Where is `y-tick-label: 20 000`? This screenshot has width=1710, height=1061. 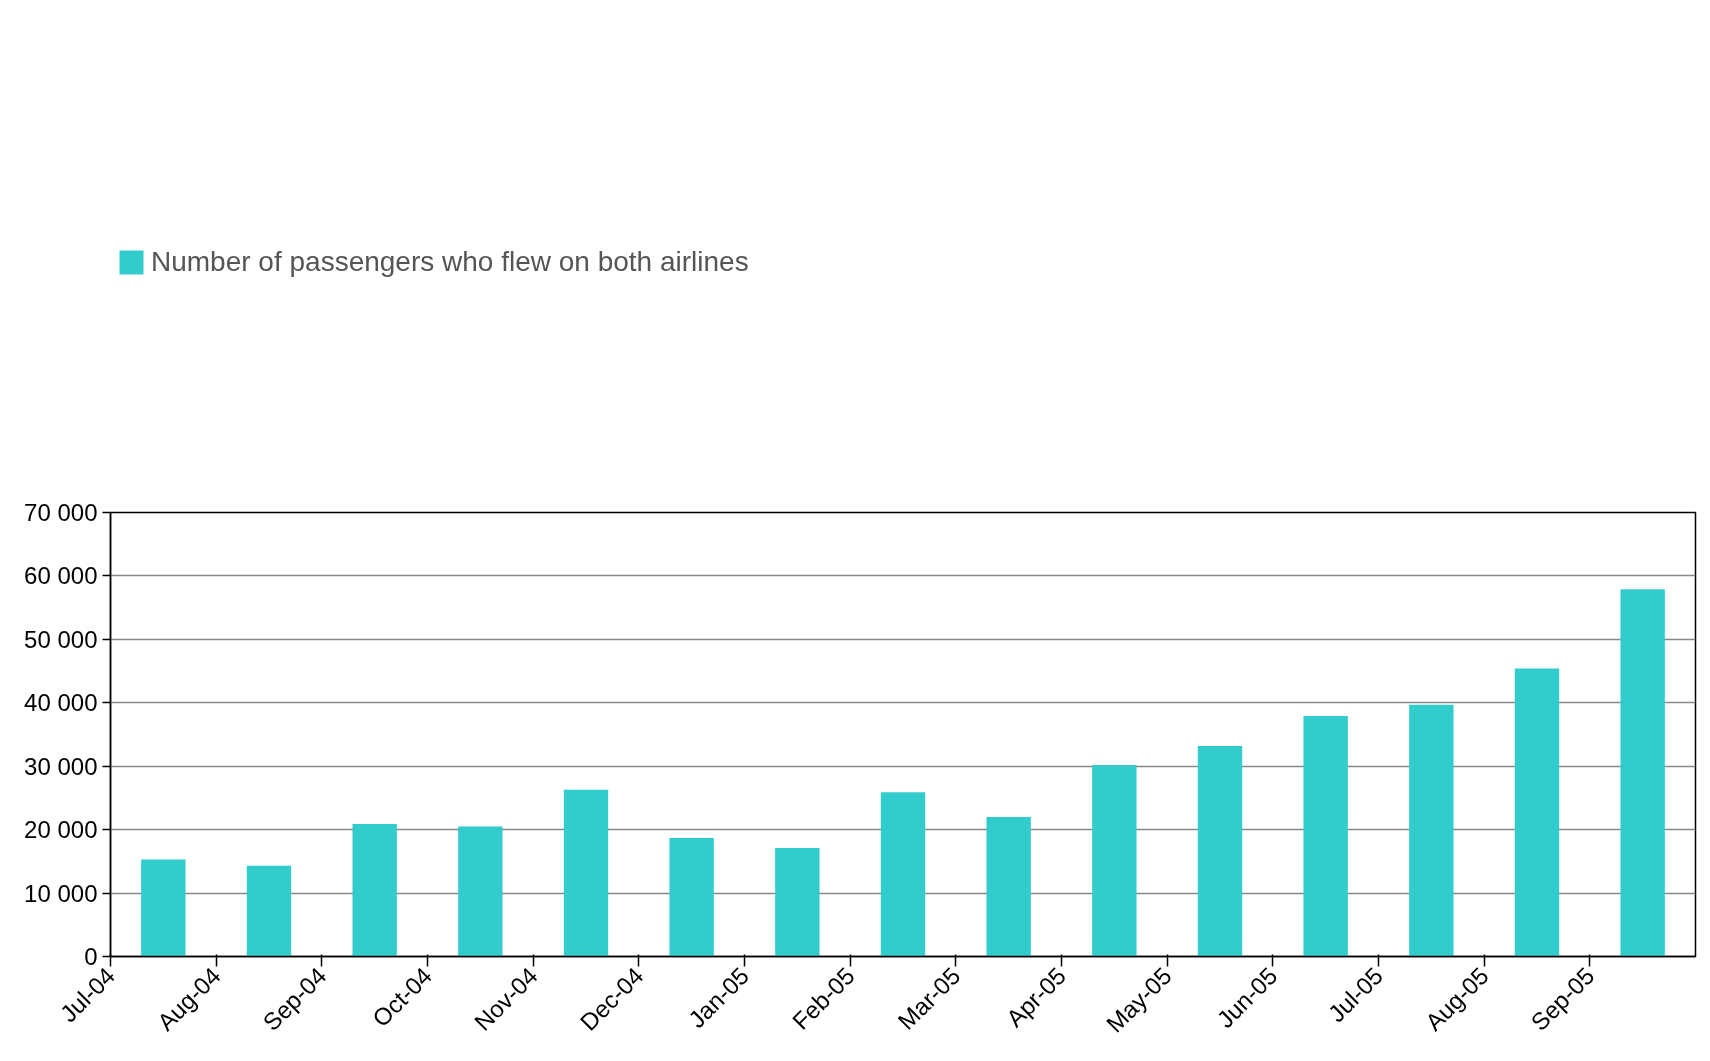
y-tick-label: 20 000 is located at coordinates (61, 830).